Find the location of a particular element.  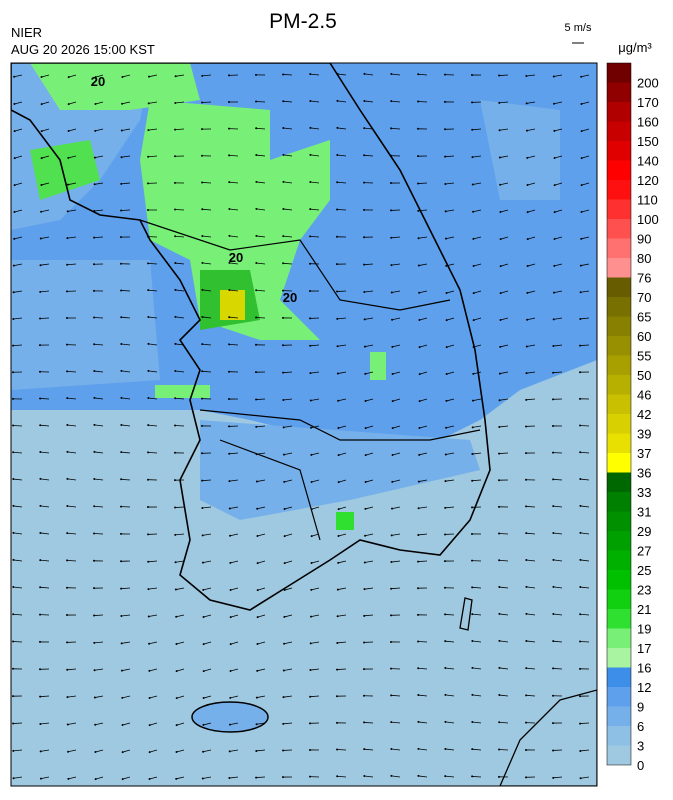

colorbar-label: 60 is located at coordinates (644, 336).